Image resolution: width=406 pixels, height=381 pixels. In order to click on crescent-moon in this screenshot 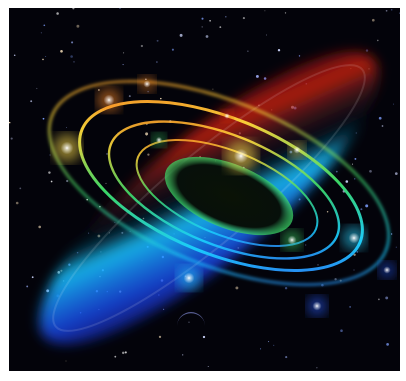, I will do `click(191, 319)`.